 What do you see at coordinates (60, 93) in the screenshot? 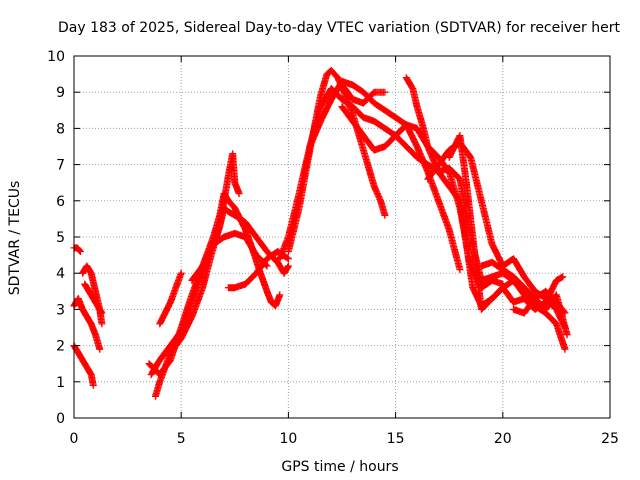
I see `y-tick-label: 9` at bounding box center [60, 93].